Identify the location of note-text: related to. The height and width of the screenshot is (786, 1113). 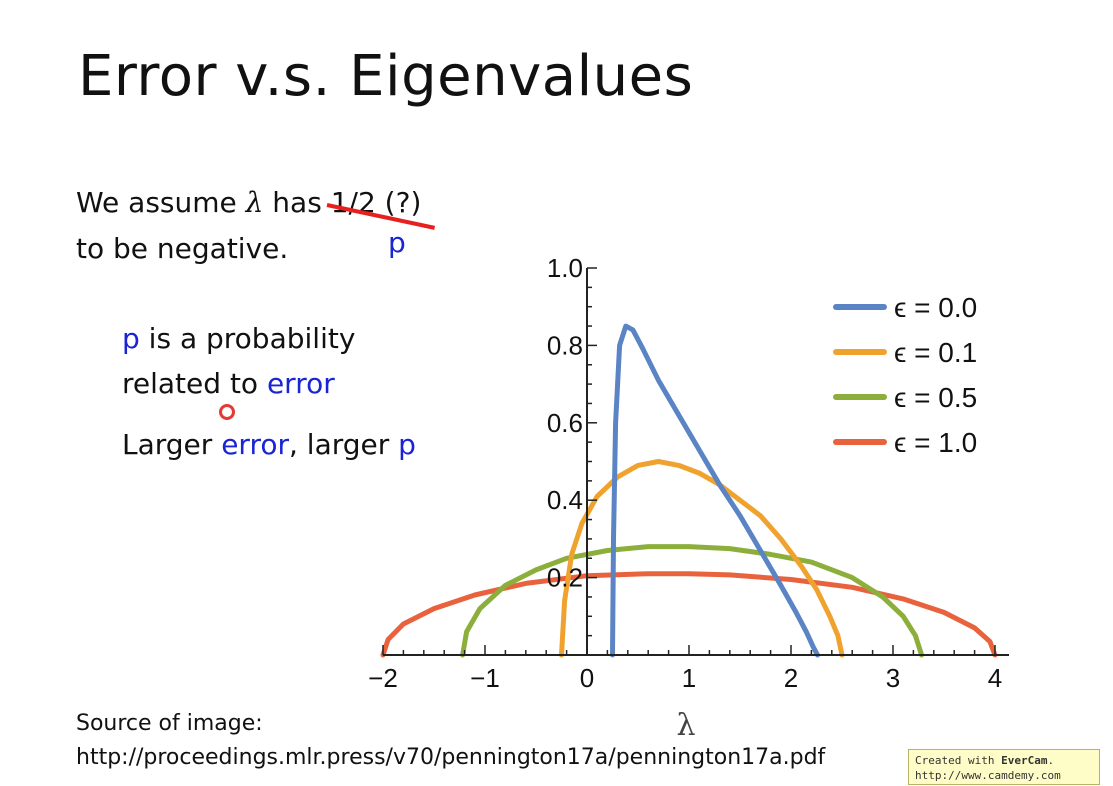
(194, 383).